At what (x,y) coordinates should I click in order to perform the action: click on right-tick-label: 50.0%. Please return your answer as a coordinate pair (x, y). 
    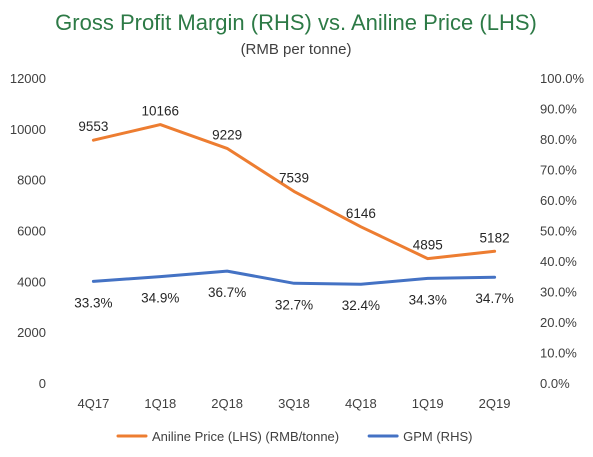
    Looking at the image, I should click on (558, 231).